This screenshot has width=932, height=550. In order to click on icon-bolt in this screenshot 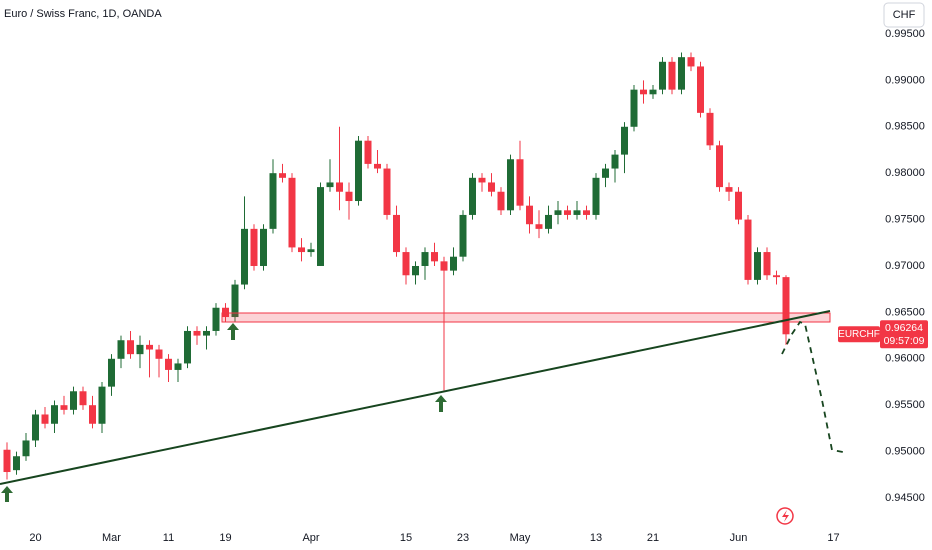, I will do `click(785, 516)`.